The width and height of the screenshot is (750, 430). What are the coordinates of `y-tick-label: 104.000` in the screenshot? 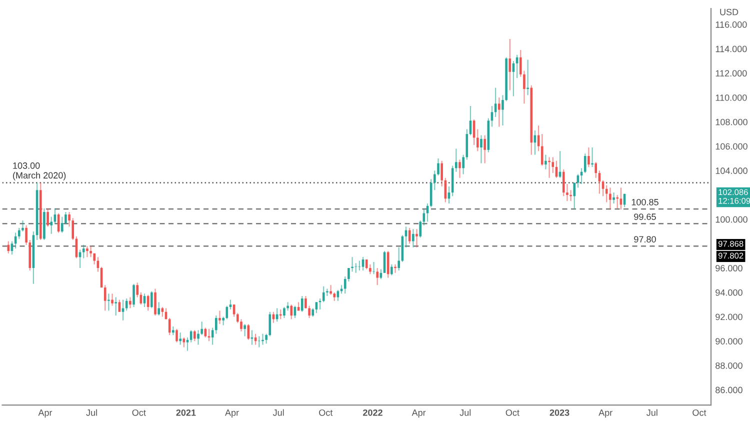 It's located at (732, 171).